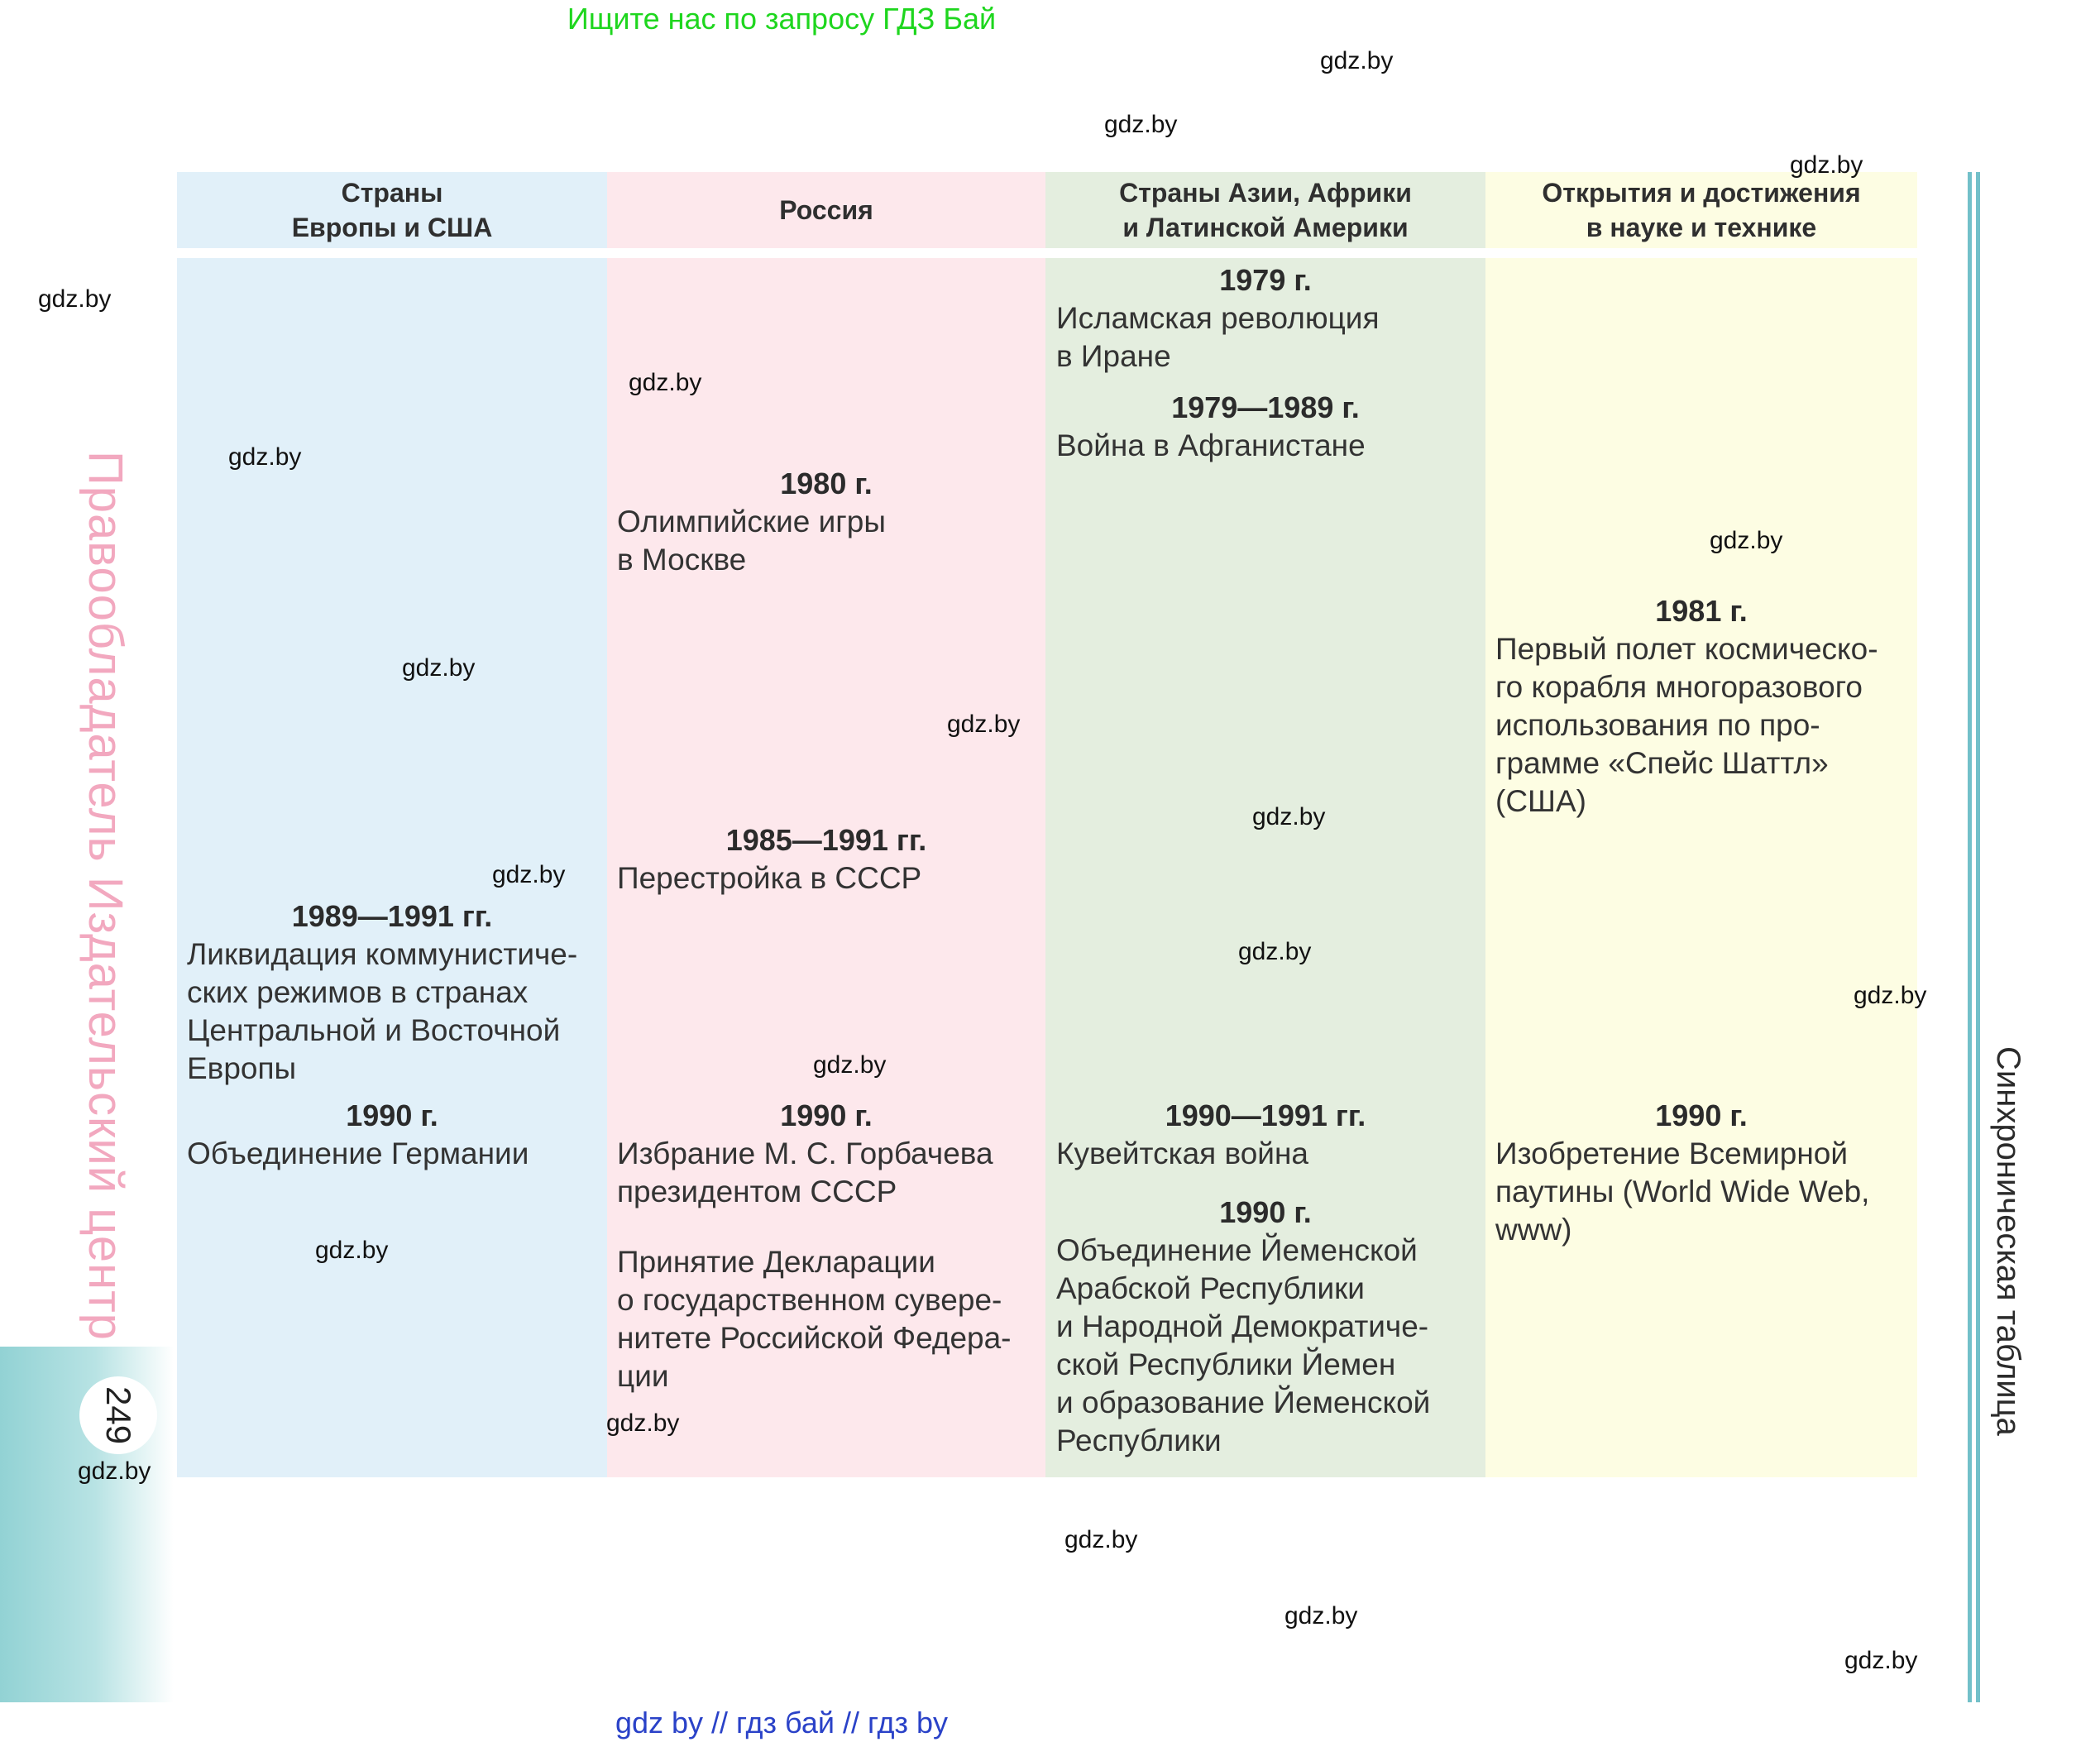  I want to click on header-separator, so click(1047, 253).